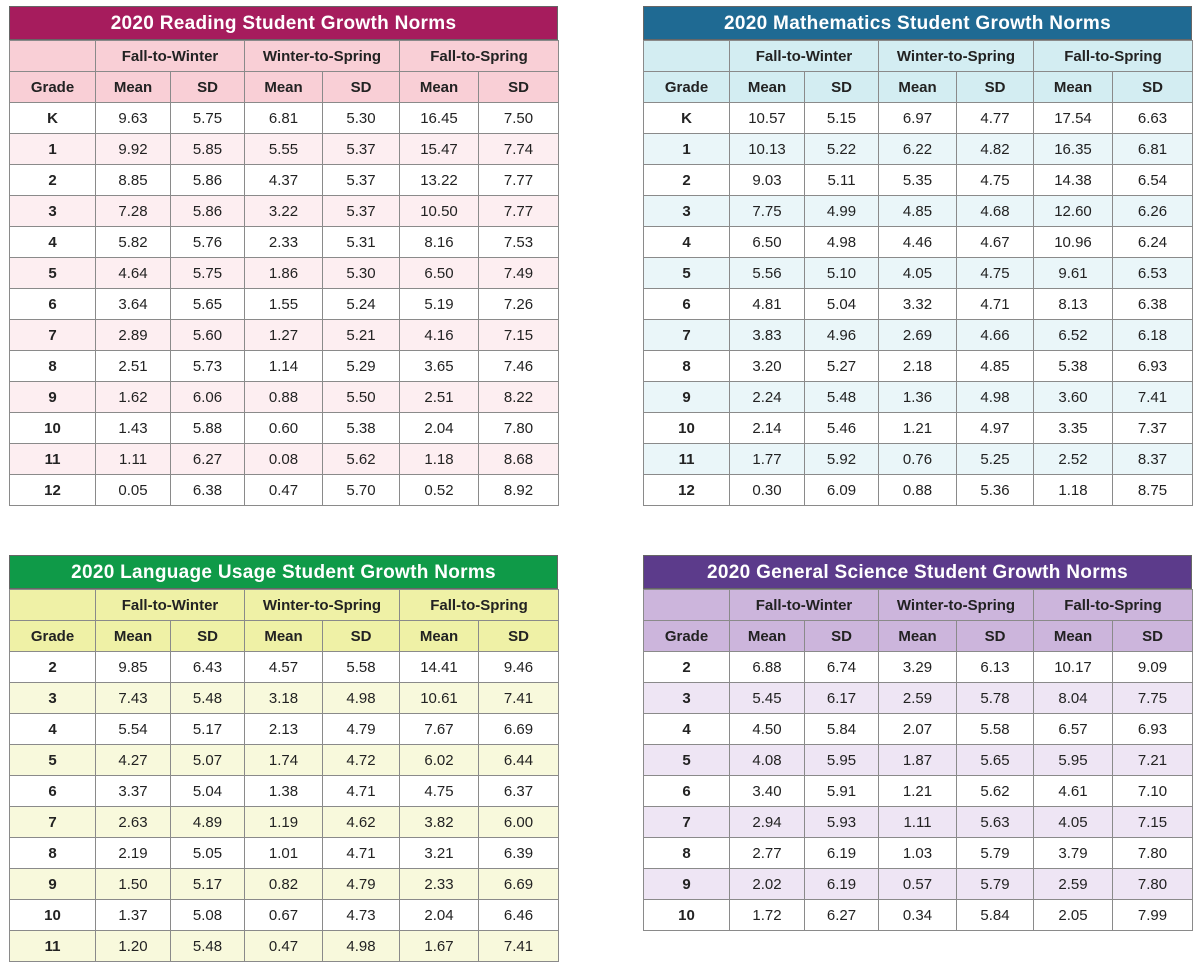 The image size is (1200, 975). Describe the element at coordinates (207, 428) in the screenshot. I see `value-cell: 5.88` at that location.